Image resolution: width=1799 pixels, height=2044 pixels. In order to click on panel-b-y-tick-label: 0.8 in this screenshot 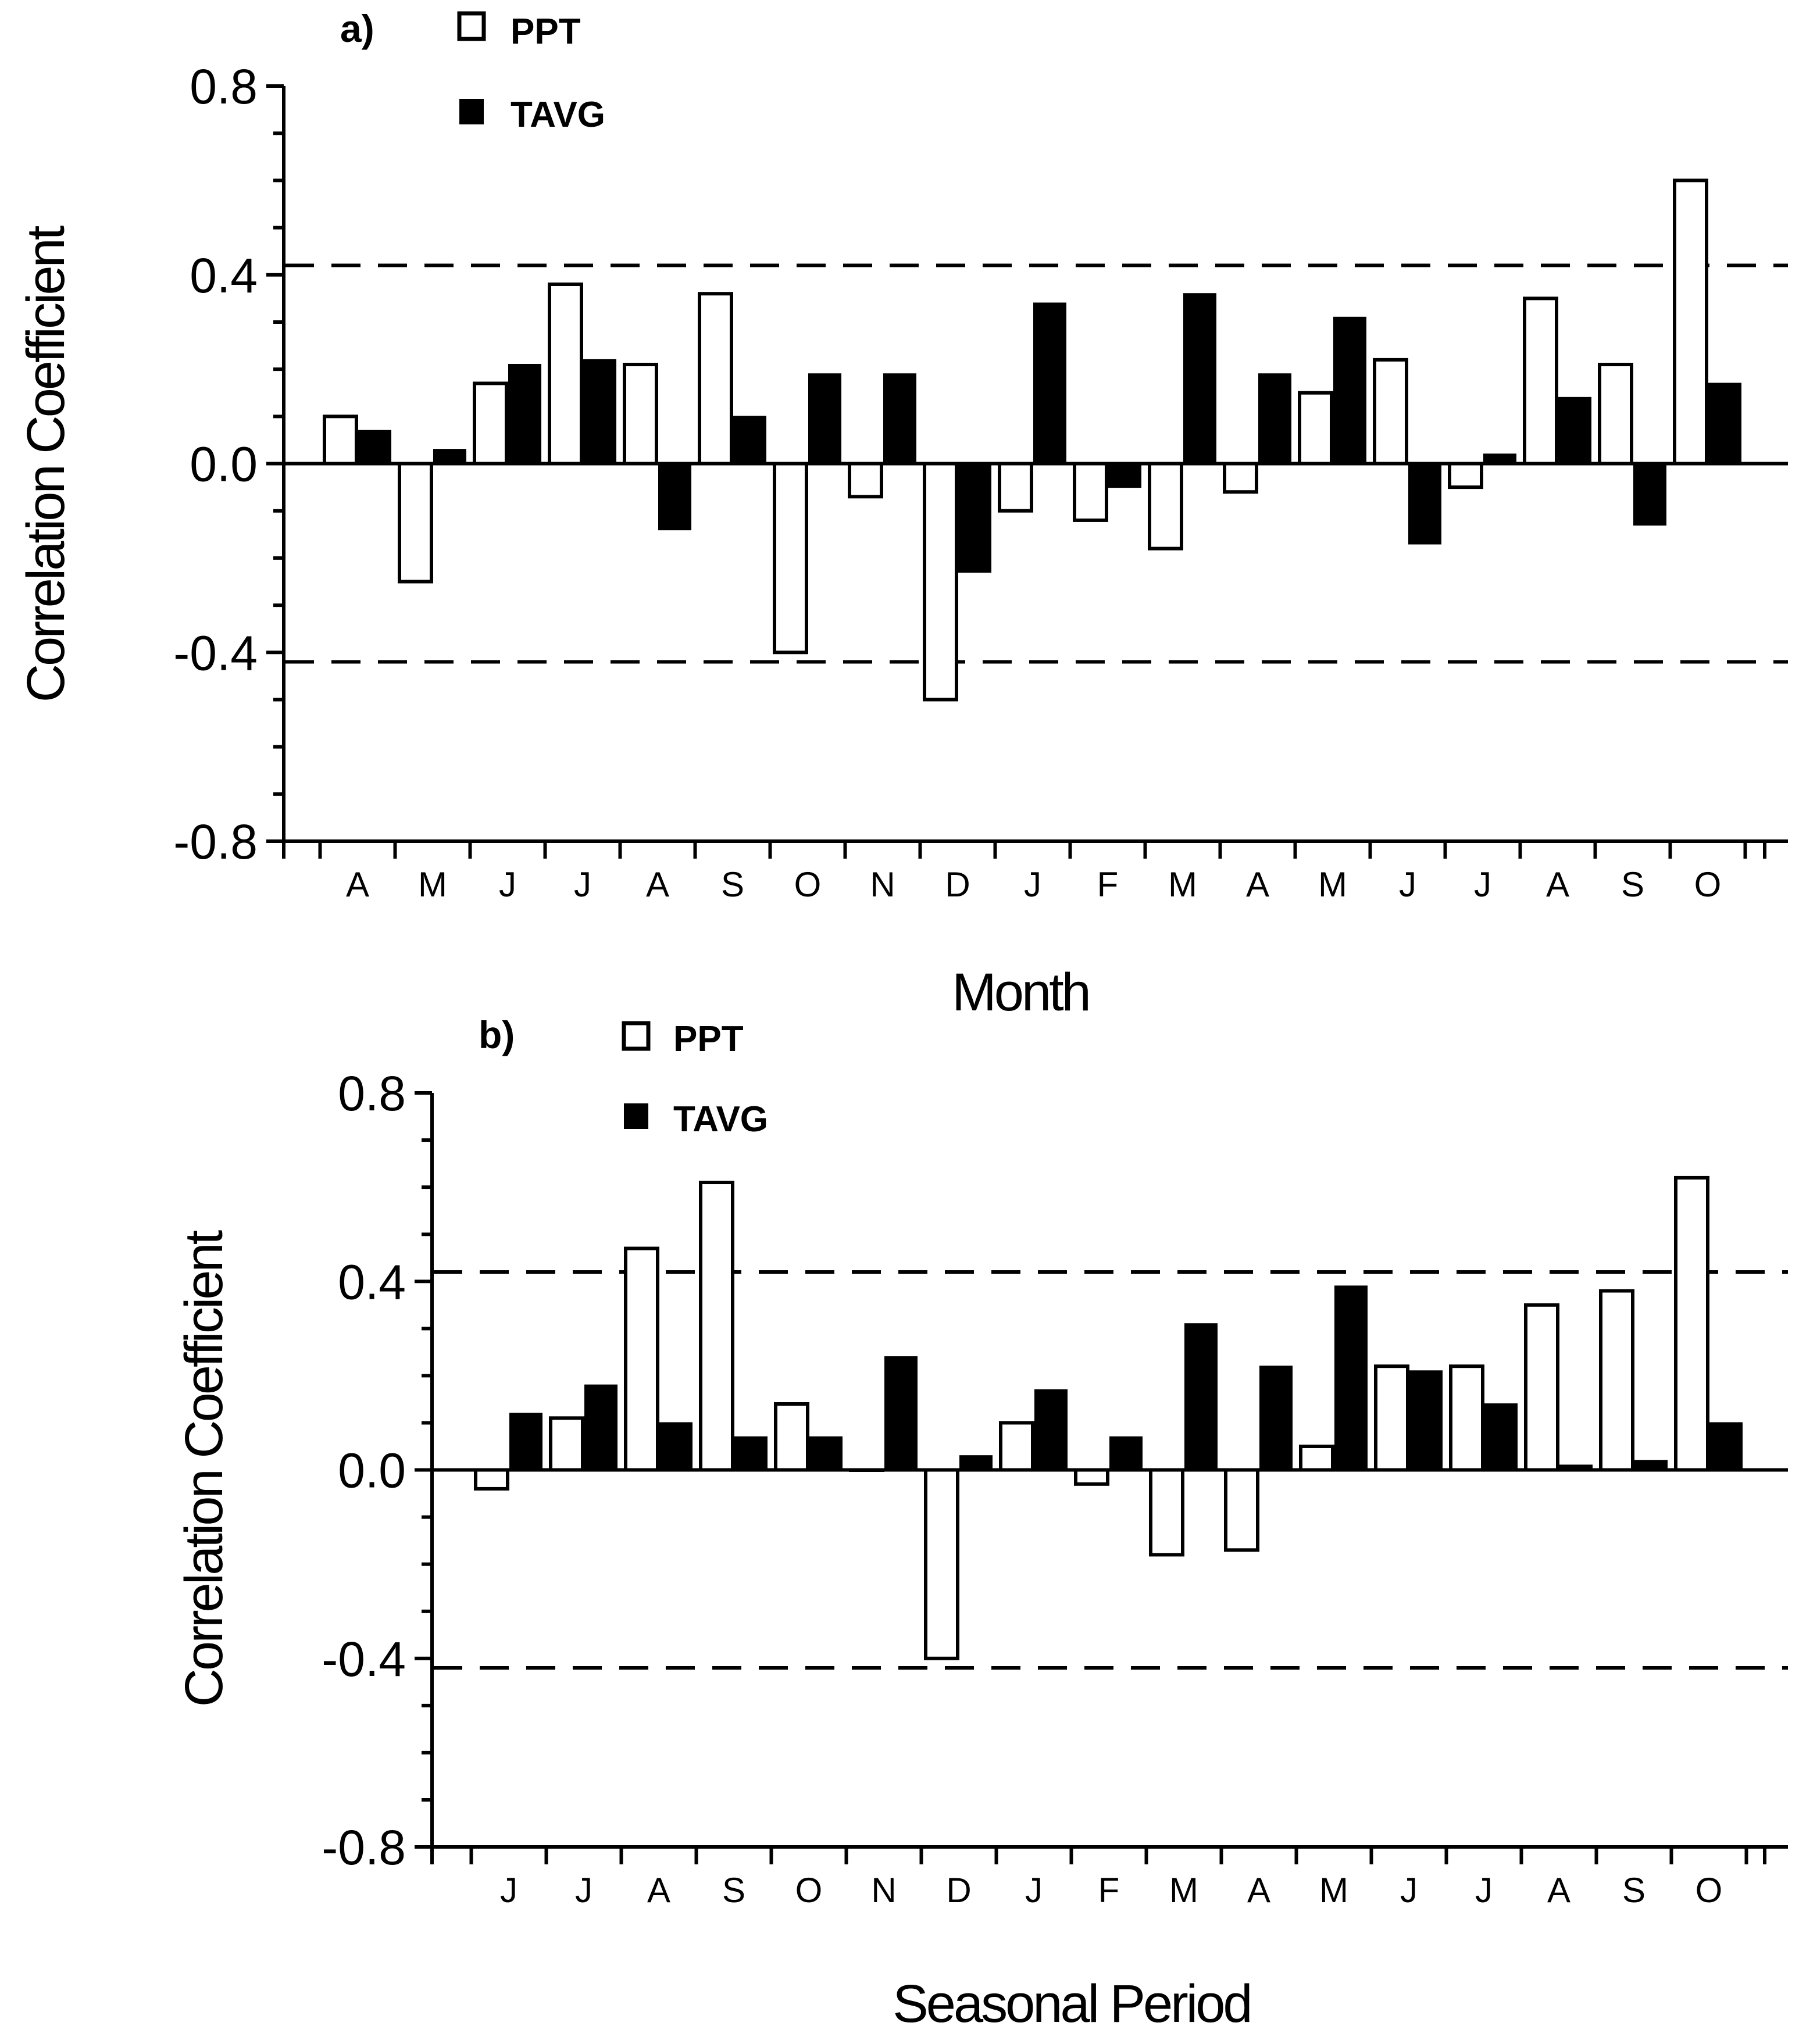, I will do `click(372, 1093)`.